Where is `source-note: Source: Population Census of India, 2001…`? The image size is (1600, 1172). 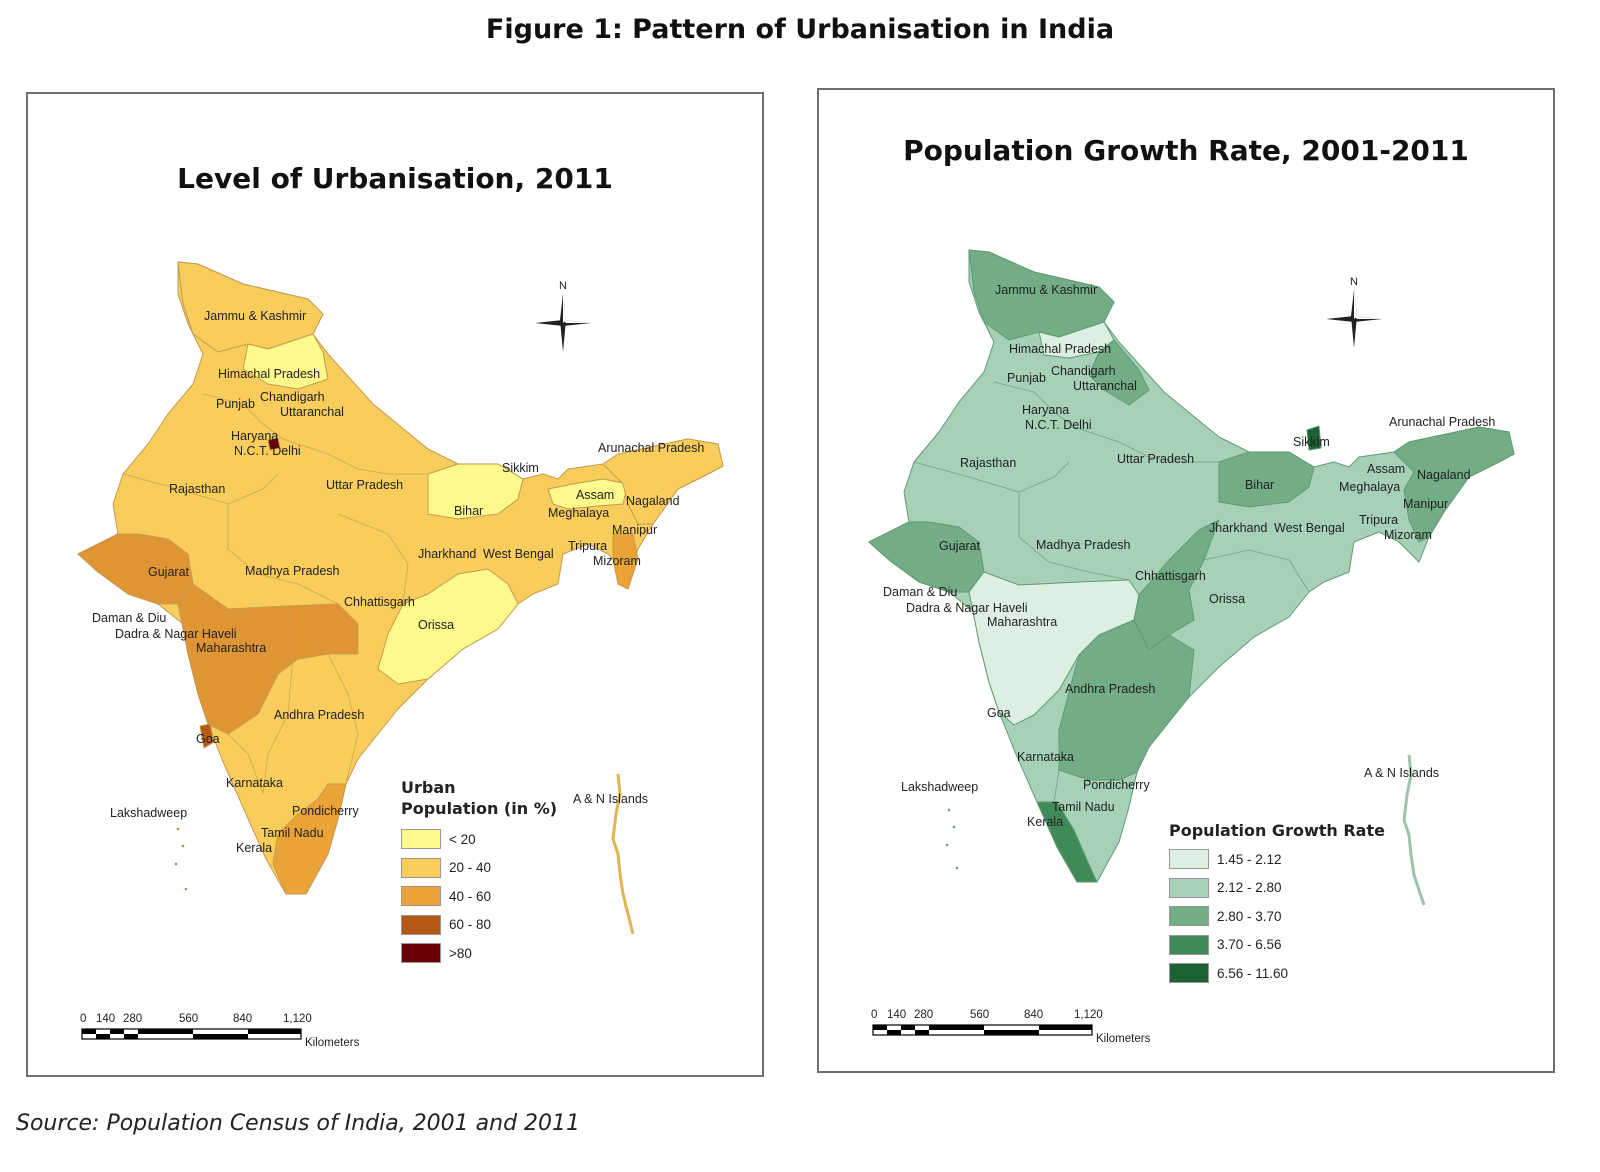 source-note: Source: Population Census of India, 2001… is located at coordinates (298, 1123).